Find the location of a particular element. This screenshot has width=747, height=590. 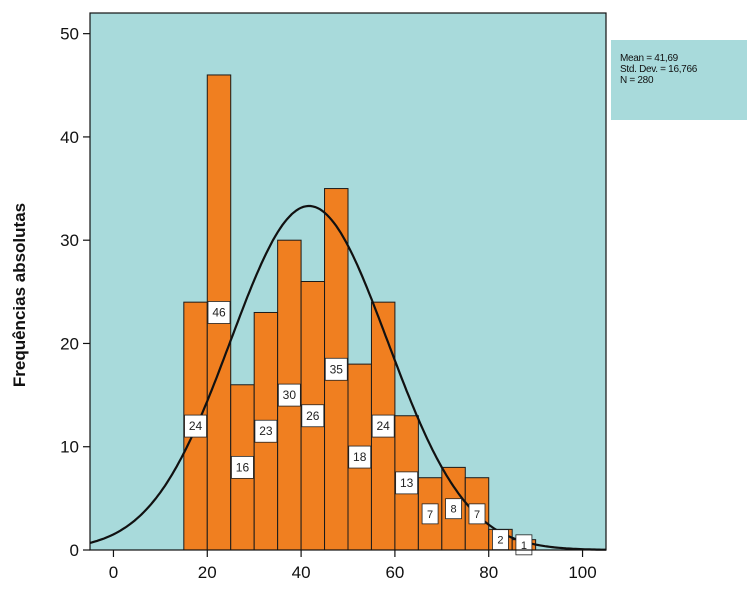

y-tick-label-40: 40 is located at coordinates (69, 137).